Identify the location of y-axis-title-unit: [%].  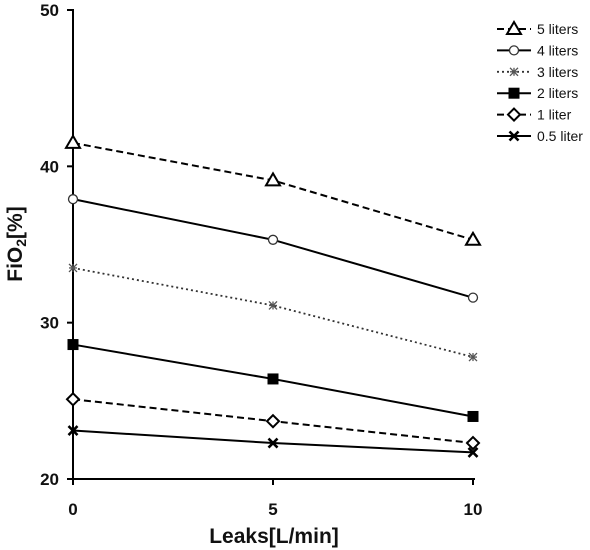
(15, 222).